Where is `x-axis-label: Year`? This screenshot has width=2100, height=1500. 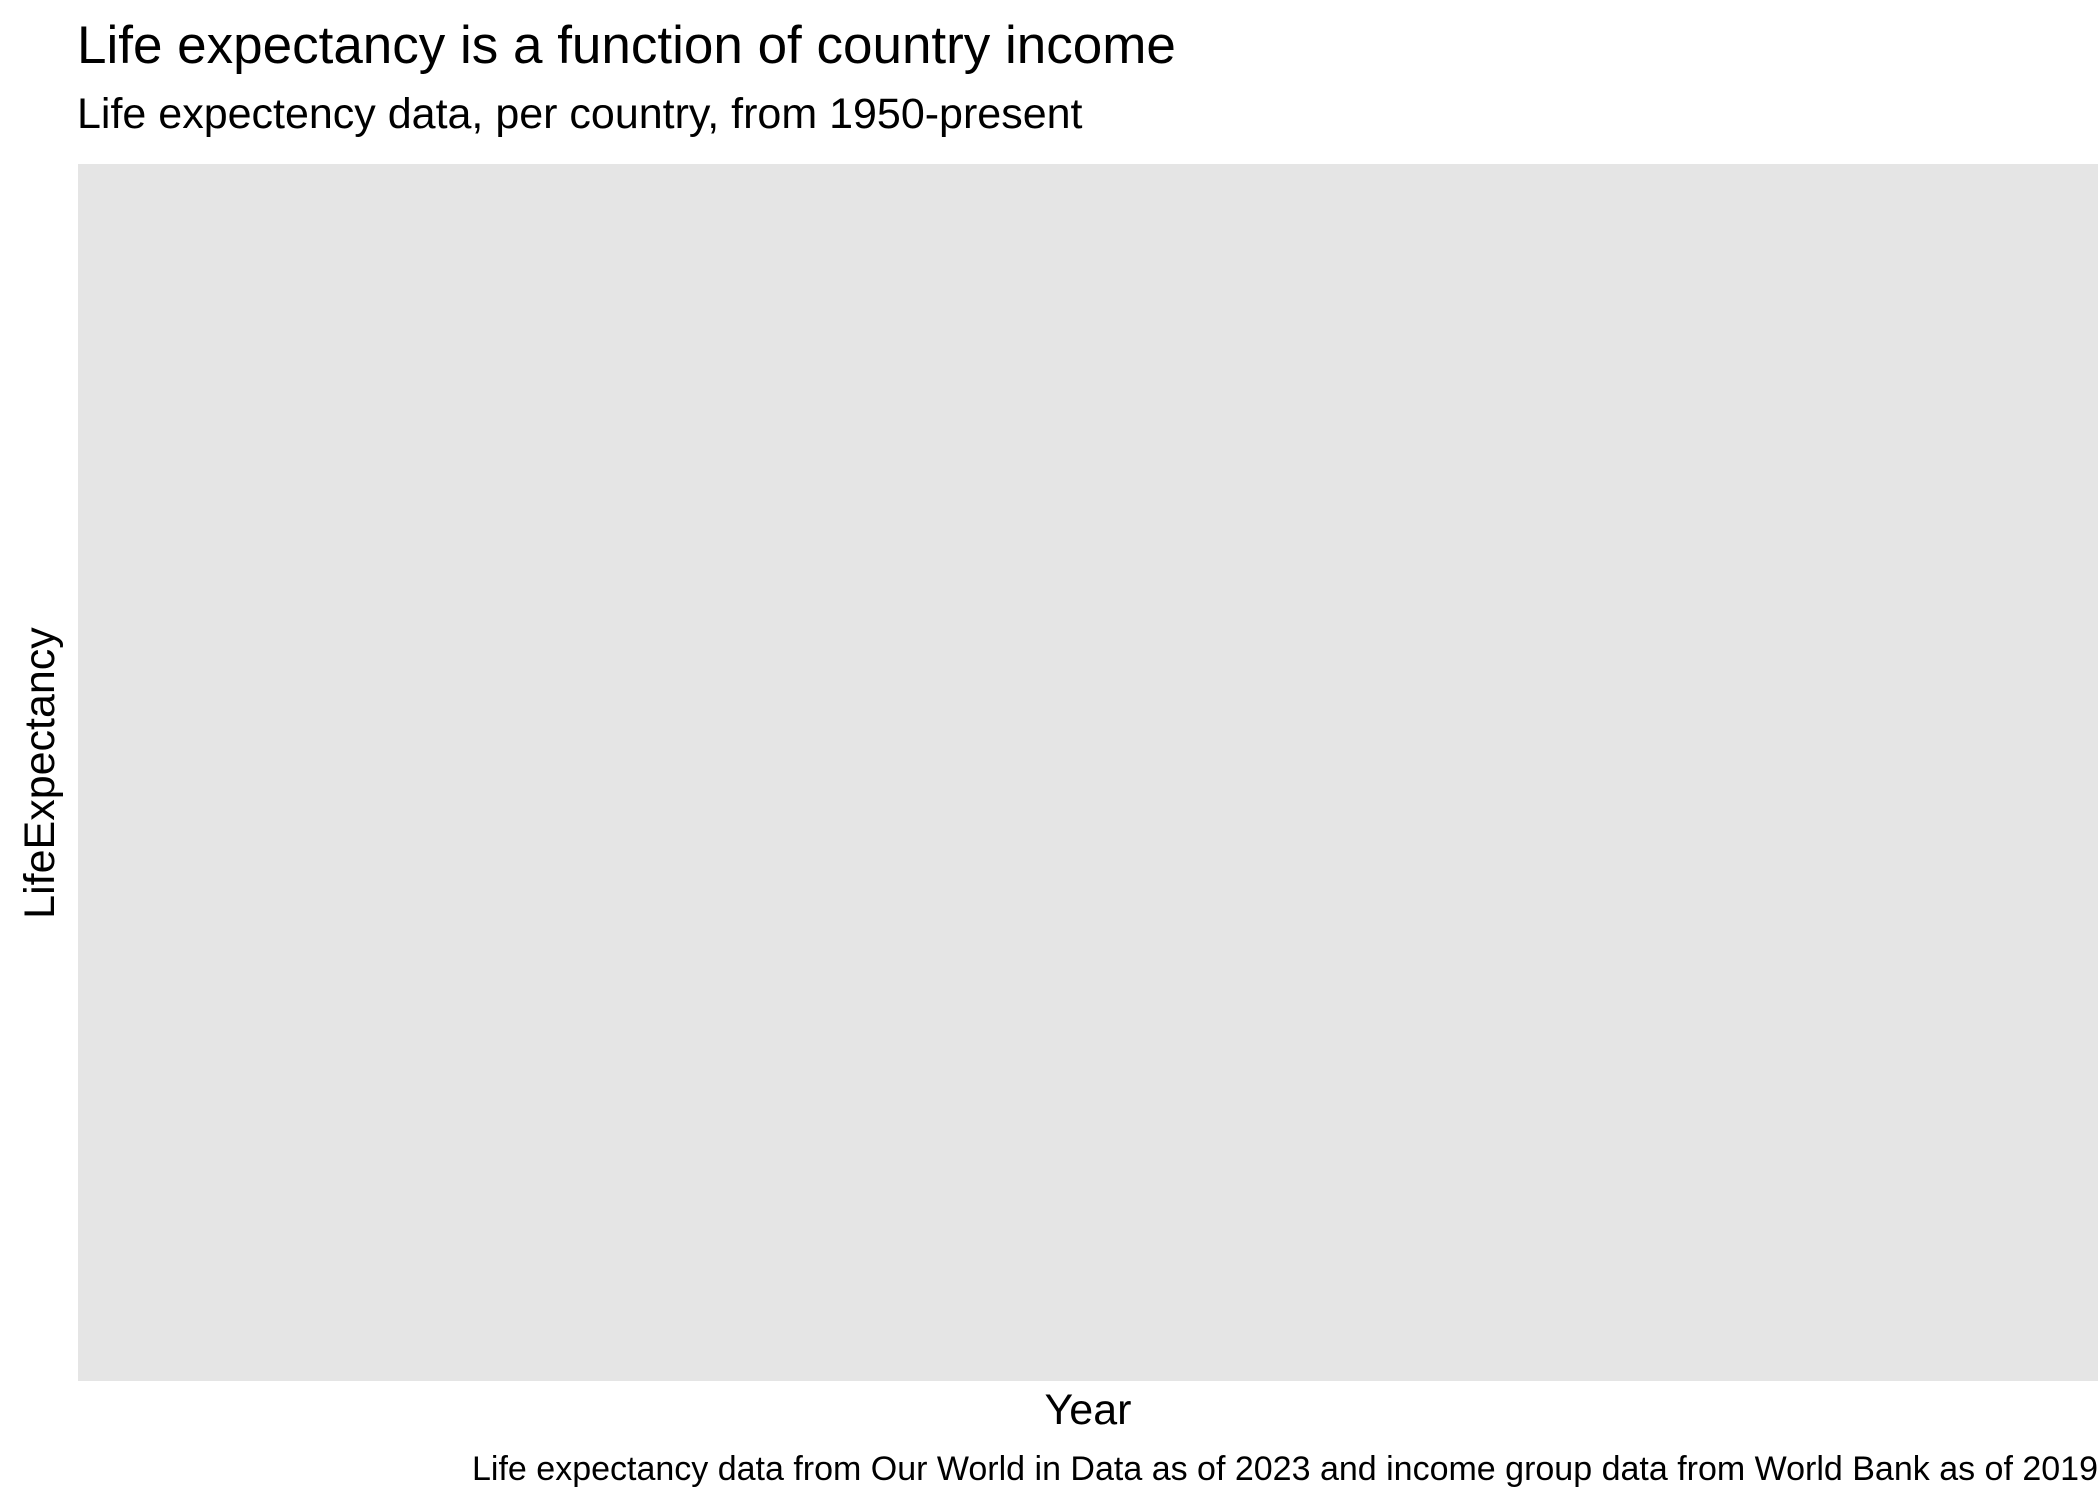
x-axis-label: Year is located at coordinates (1088, 1410).